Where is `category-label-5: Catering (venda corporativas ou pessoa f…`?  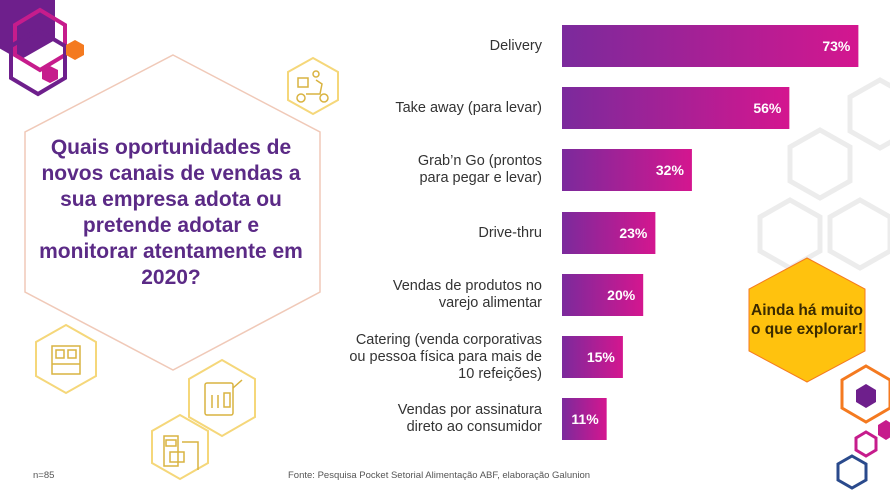
category-label-5: Catering (venda corporativas ou pessoa f… is located at coordinates (445, 356).